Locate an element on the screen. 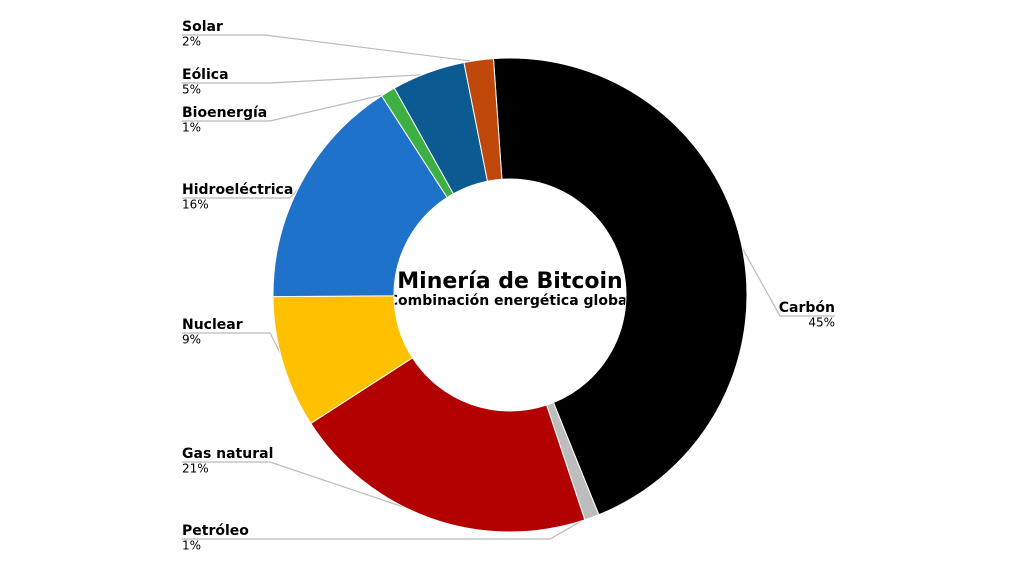 Image resolution: width=1024 pixels, height=576 pixels. data-label: 5% is located at coordinates (191, 90).